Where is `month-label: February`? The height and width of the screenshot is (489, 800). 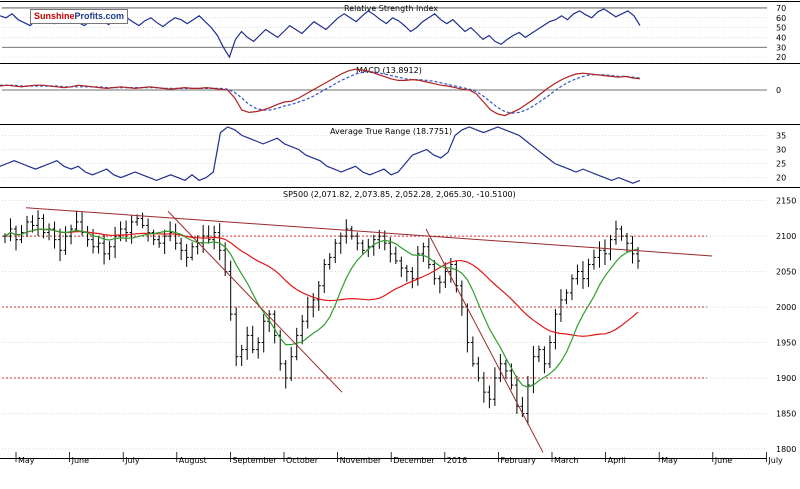 month-label: February is located at coordinates (518, 460).